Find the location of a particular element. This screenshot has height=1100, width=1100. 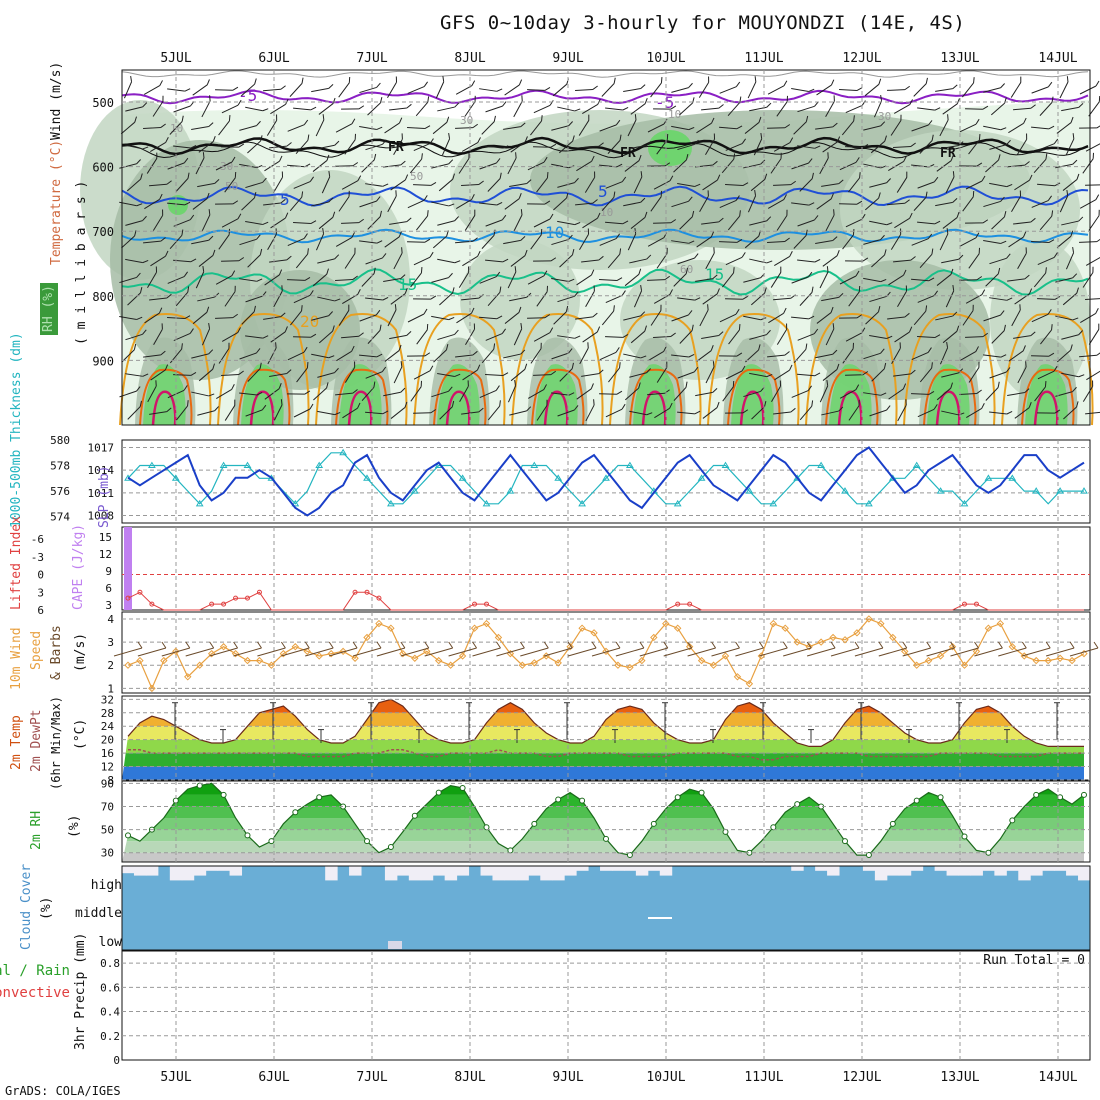

axis-label-precip: 3hr Precip (mm) is located at coordinates (80, 991).